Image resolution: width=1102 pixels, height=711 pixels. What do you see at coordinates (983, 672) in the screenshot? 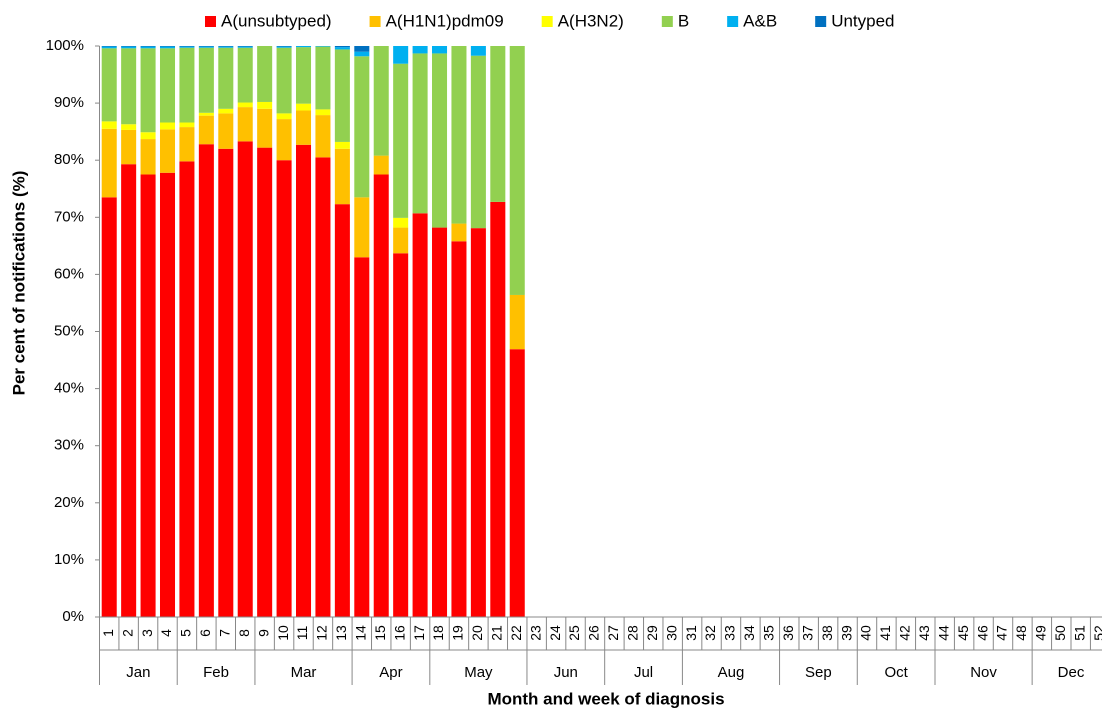
I see `month-label: Nov` at bounding box center [983, 672].